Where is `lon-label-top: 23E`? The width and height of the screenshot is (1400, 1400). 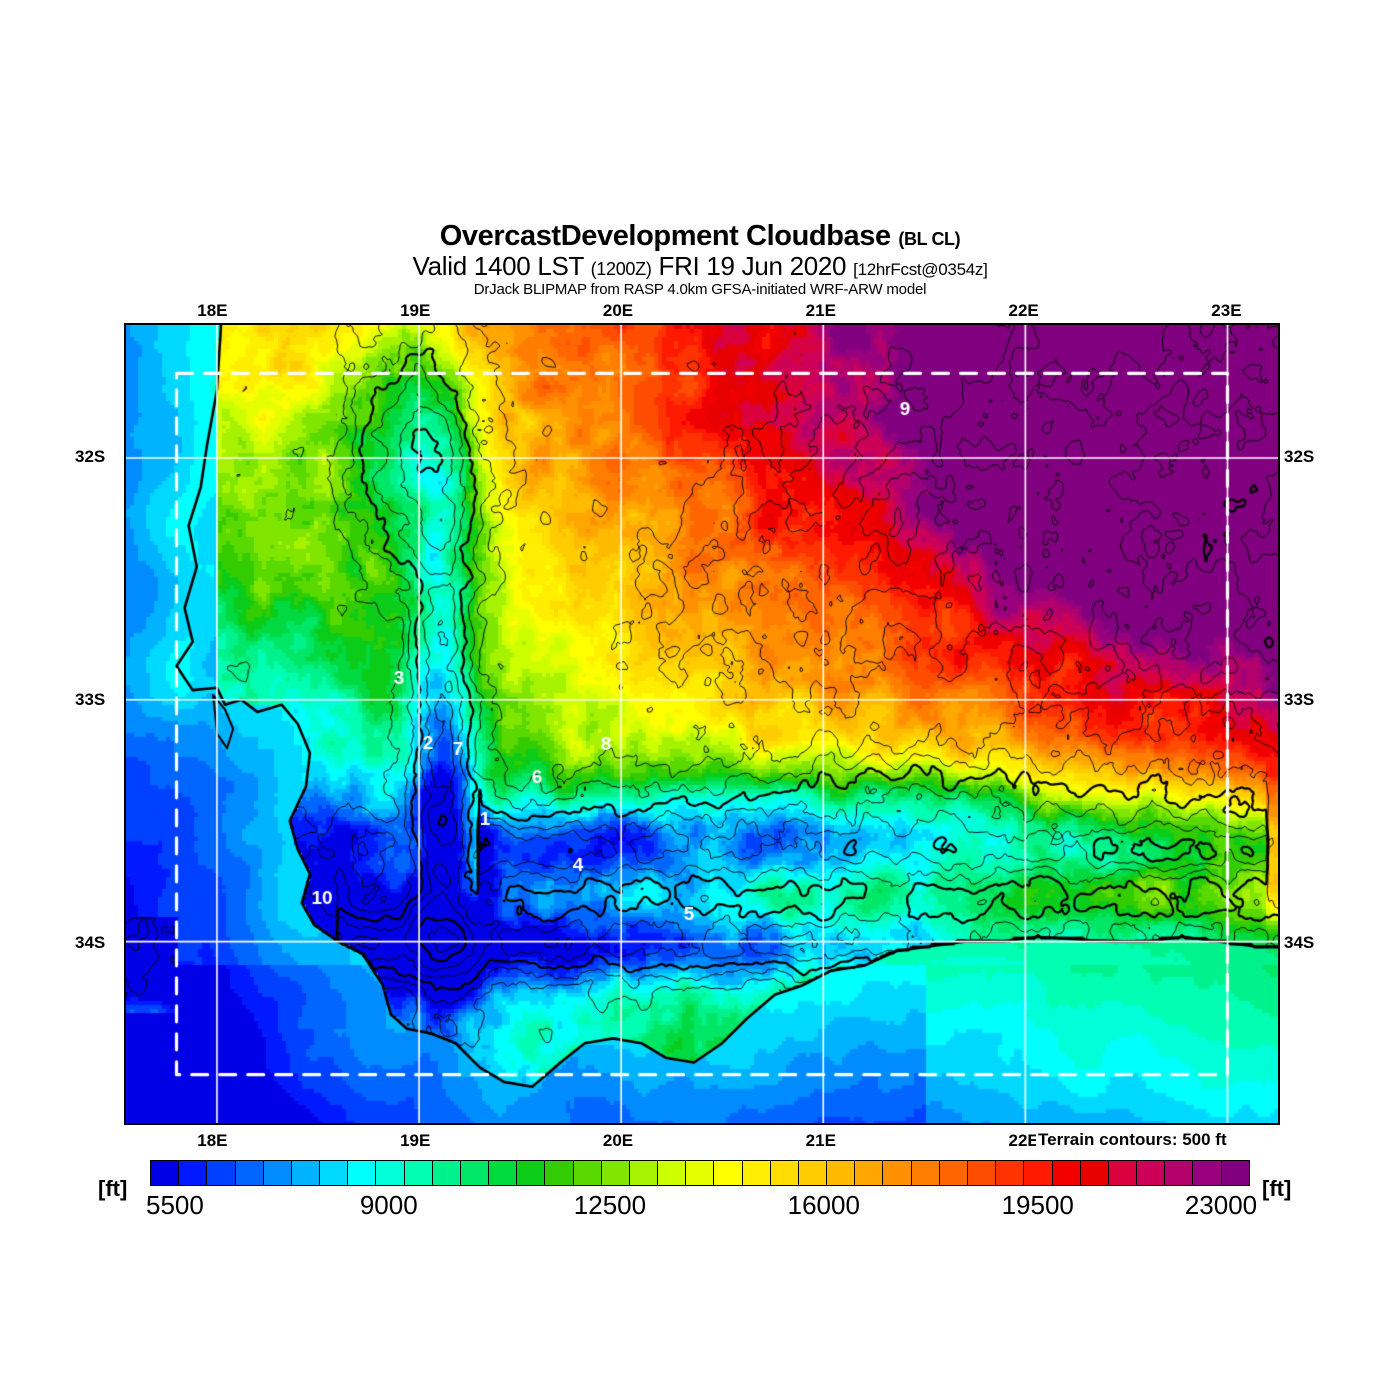 lon-label-top: 23E is located at coordinates (1226, 310).